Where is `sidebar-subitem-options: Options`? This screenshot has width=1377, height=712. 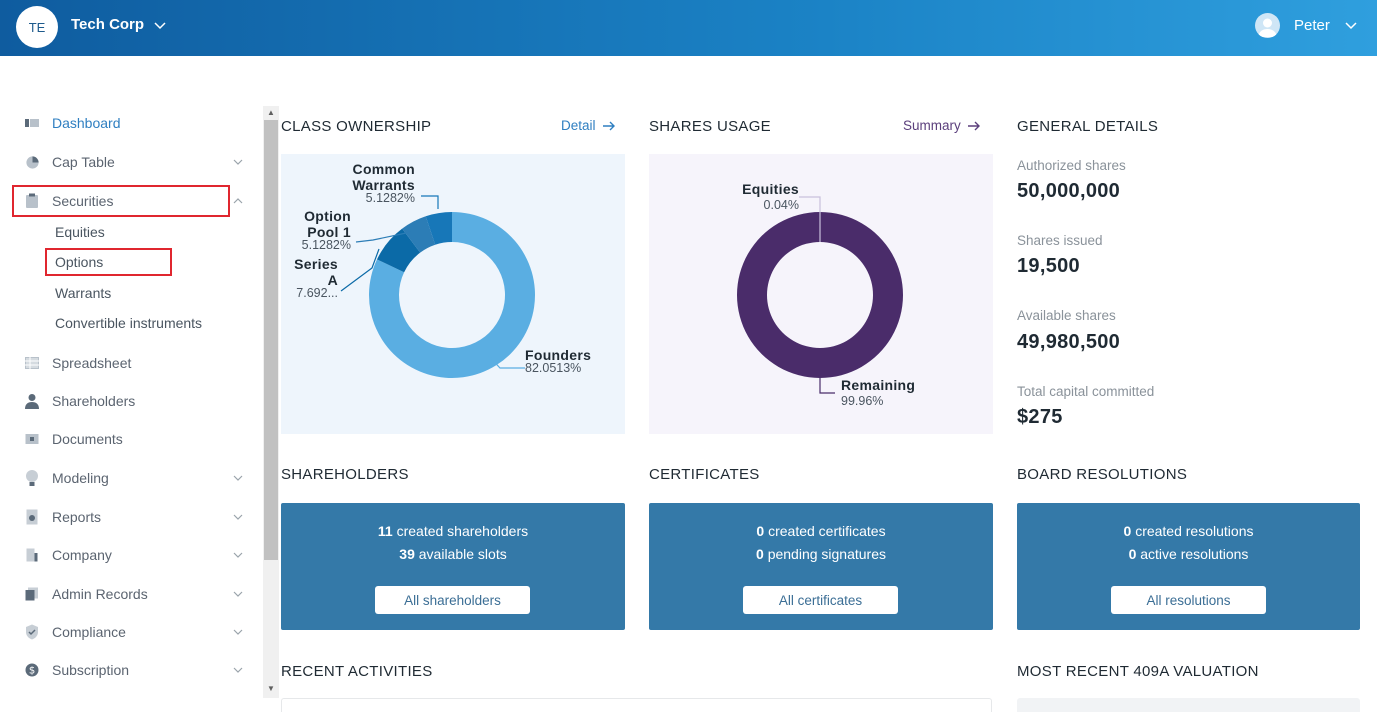
sidebar-subitem-options: Options is located at coordinates (79, 262).